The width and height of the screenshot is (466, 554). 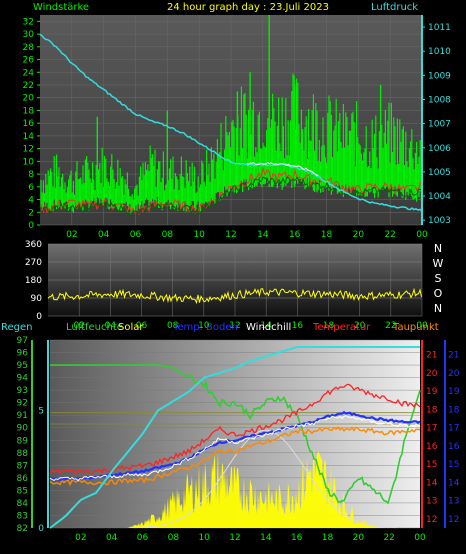 I want to click on humidity-tick-label: 88, so click(x=23, y=454).